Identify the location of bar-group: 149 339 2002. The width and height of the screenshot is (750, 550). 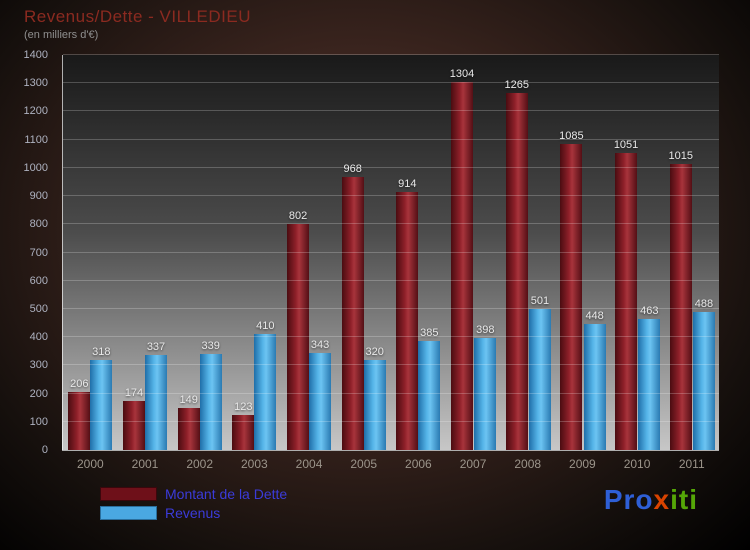
(199, 263).